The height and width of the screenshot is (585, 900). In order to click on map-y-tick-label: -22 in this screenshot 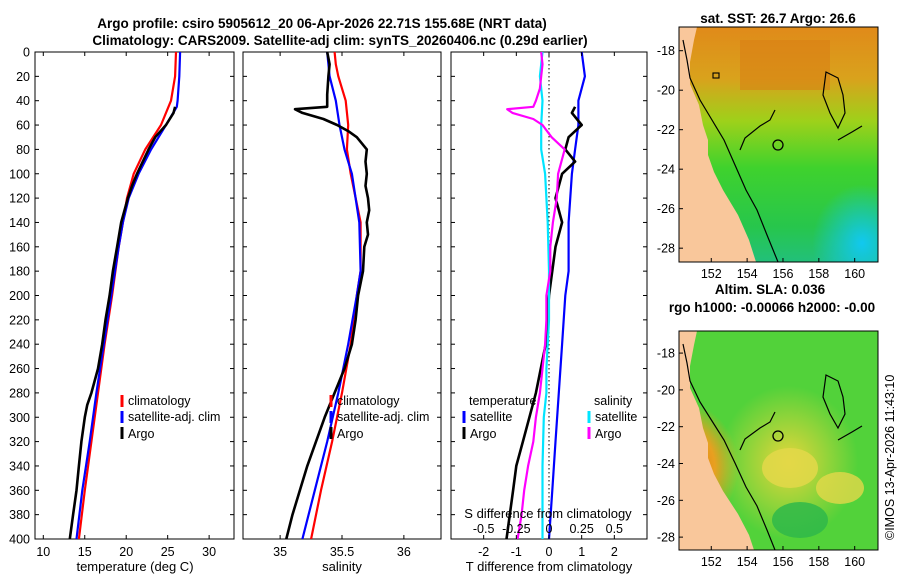, I will do `click(666, 130)`.